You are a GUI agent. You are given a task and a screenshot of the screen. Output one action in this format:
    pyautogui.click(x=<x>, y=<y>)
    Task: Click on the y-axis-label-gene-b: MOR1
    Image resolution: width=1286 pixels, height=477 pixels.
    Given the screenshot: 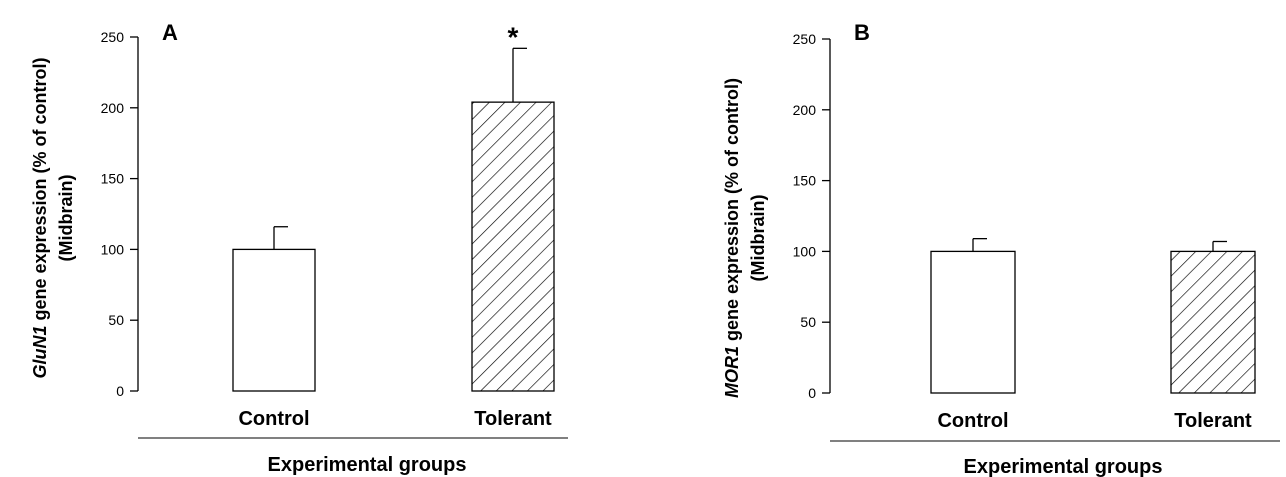 What is the action you would take?
    pyautogui.click(x=732, y=372)
    